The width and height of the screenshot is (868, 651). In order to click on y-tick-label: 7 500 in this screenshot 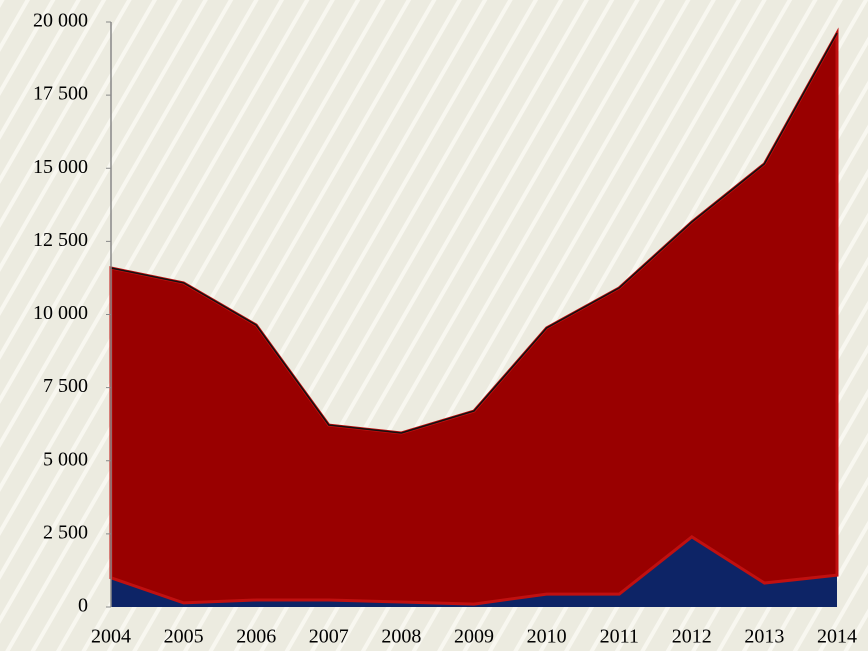, I will do `click(65, 386)`.